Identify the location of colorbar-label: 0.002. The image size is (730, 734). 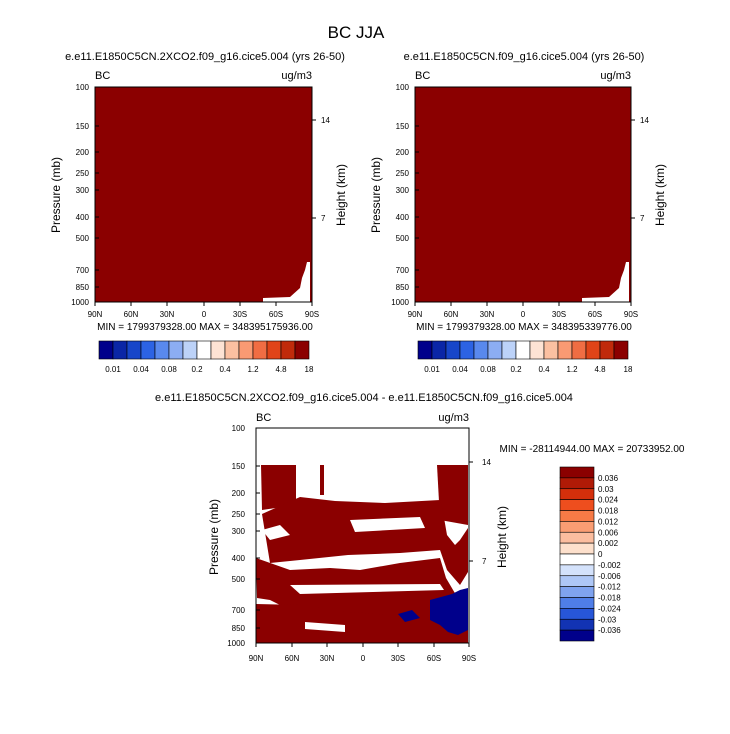
(608, 543).